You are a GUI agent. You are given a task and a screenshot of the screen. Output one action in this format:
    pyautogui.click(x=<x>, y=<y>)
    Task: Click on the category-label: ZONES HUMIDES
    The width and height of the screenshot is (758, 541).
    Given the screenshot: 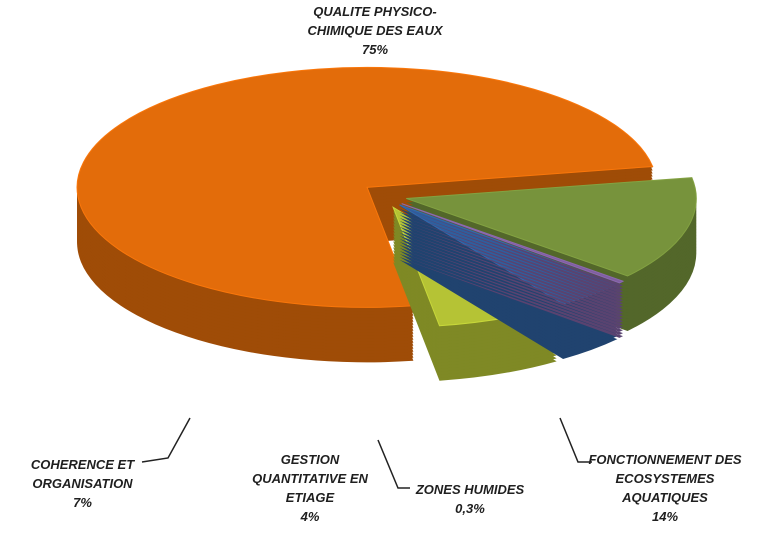 What is the action you would take?
    pyautogui.click(x=470, y=489)
    